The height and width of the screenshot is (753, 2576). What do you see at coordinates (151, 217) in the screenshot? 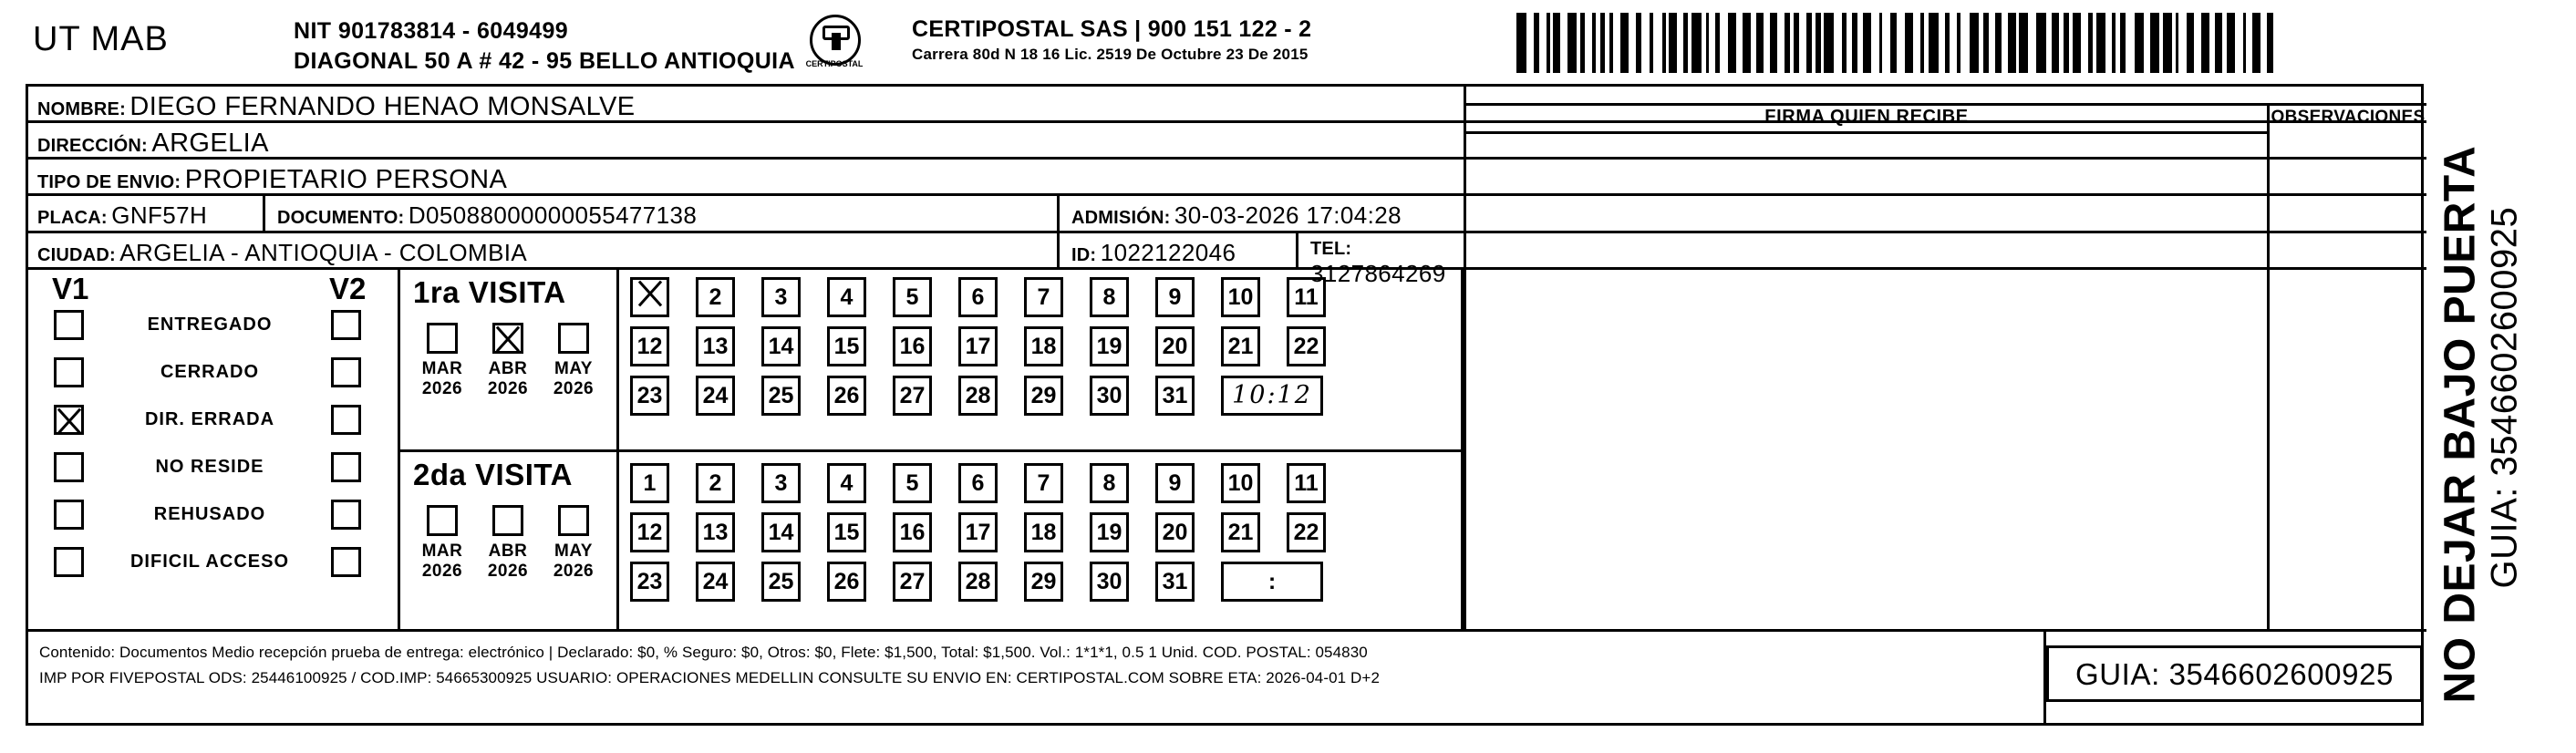
I see `placa-cell: PLACA: GNF57H` at bounding box center [151, 217].